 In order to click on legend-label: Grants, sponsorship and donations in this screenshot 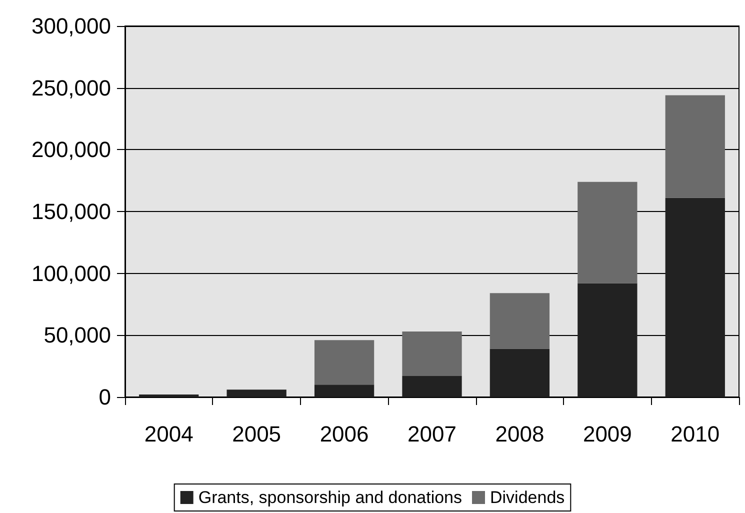, I will do `click(330, 497)`.